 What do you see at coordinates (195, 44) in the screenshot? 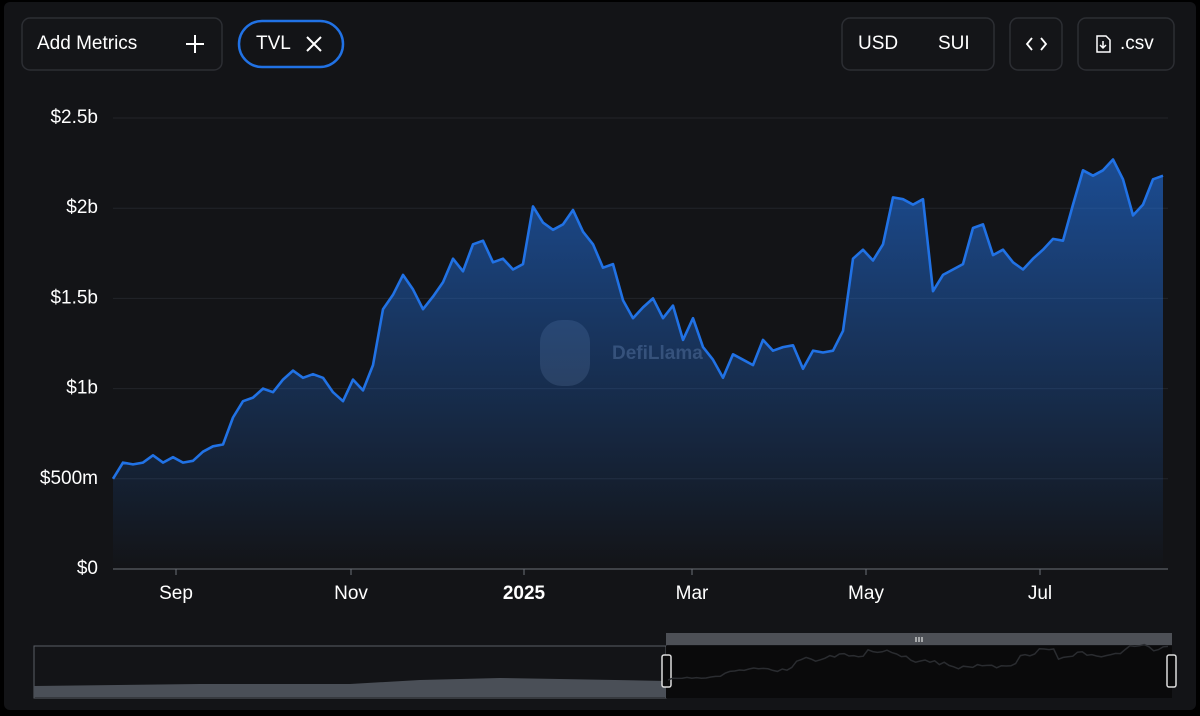
I see `plus-icon` at bounding box center [195, 44].